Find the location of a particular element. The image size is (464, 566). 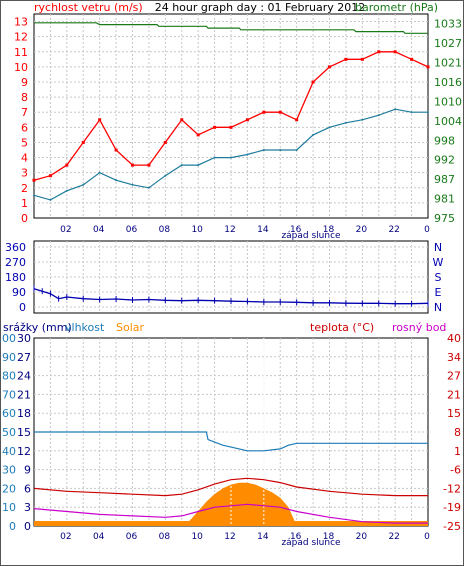

humidity-tick-label: 30 is located at coordinates (9, 470).